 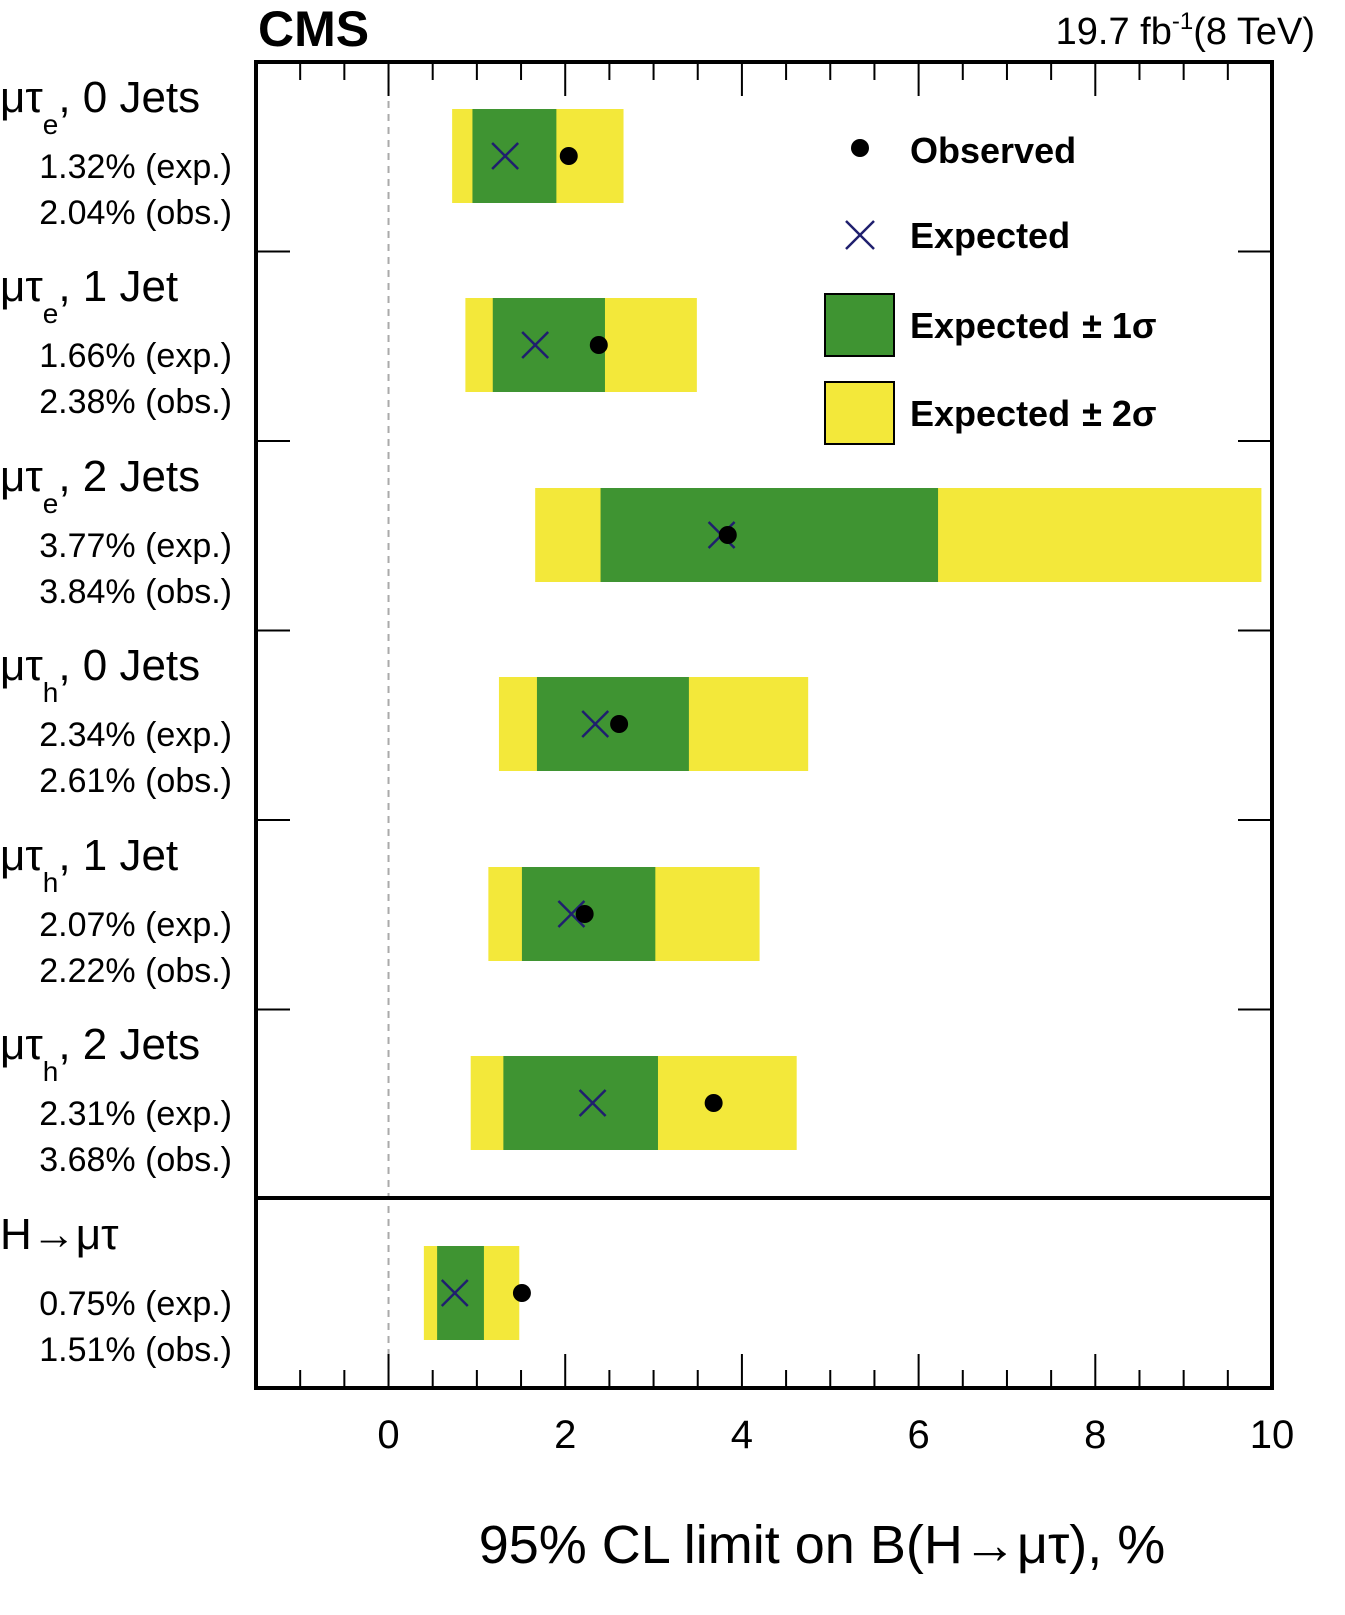 I want to click on category-name: H→μτ, so click(x=59, y=1234).